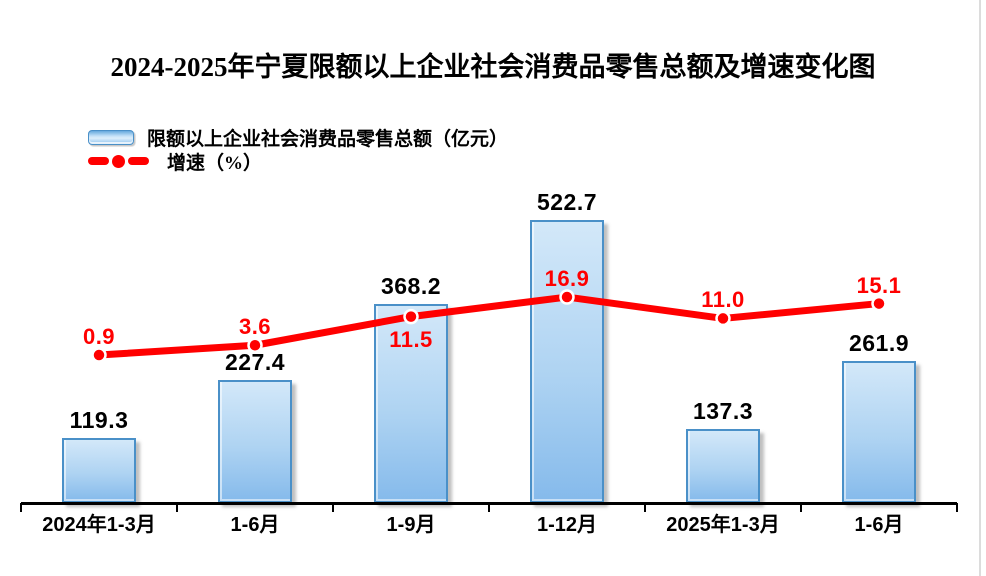 This screenshot has height=576, width=986. Describe the element at coordinates (411, 525) in the screenshot. I see `category-label: 1-9月` at that location.